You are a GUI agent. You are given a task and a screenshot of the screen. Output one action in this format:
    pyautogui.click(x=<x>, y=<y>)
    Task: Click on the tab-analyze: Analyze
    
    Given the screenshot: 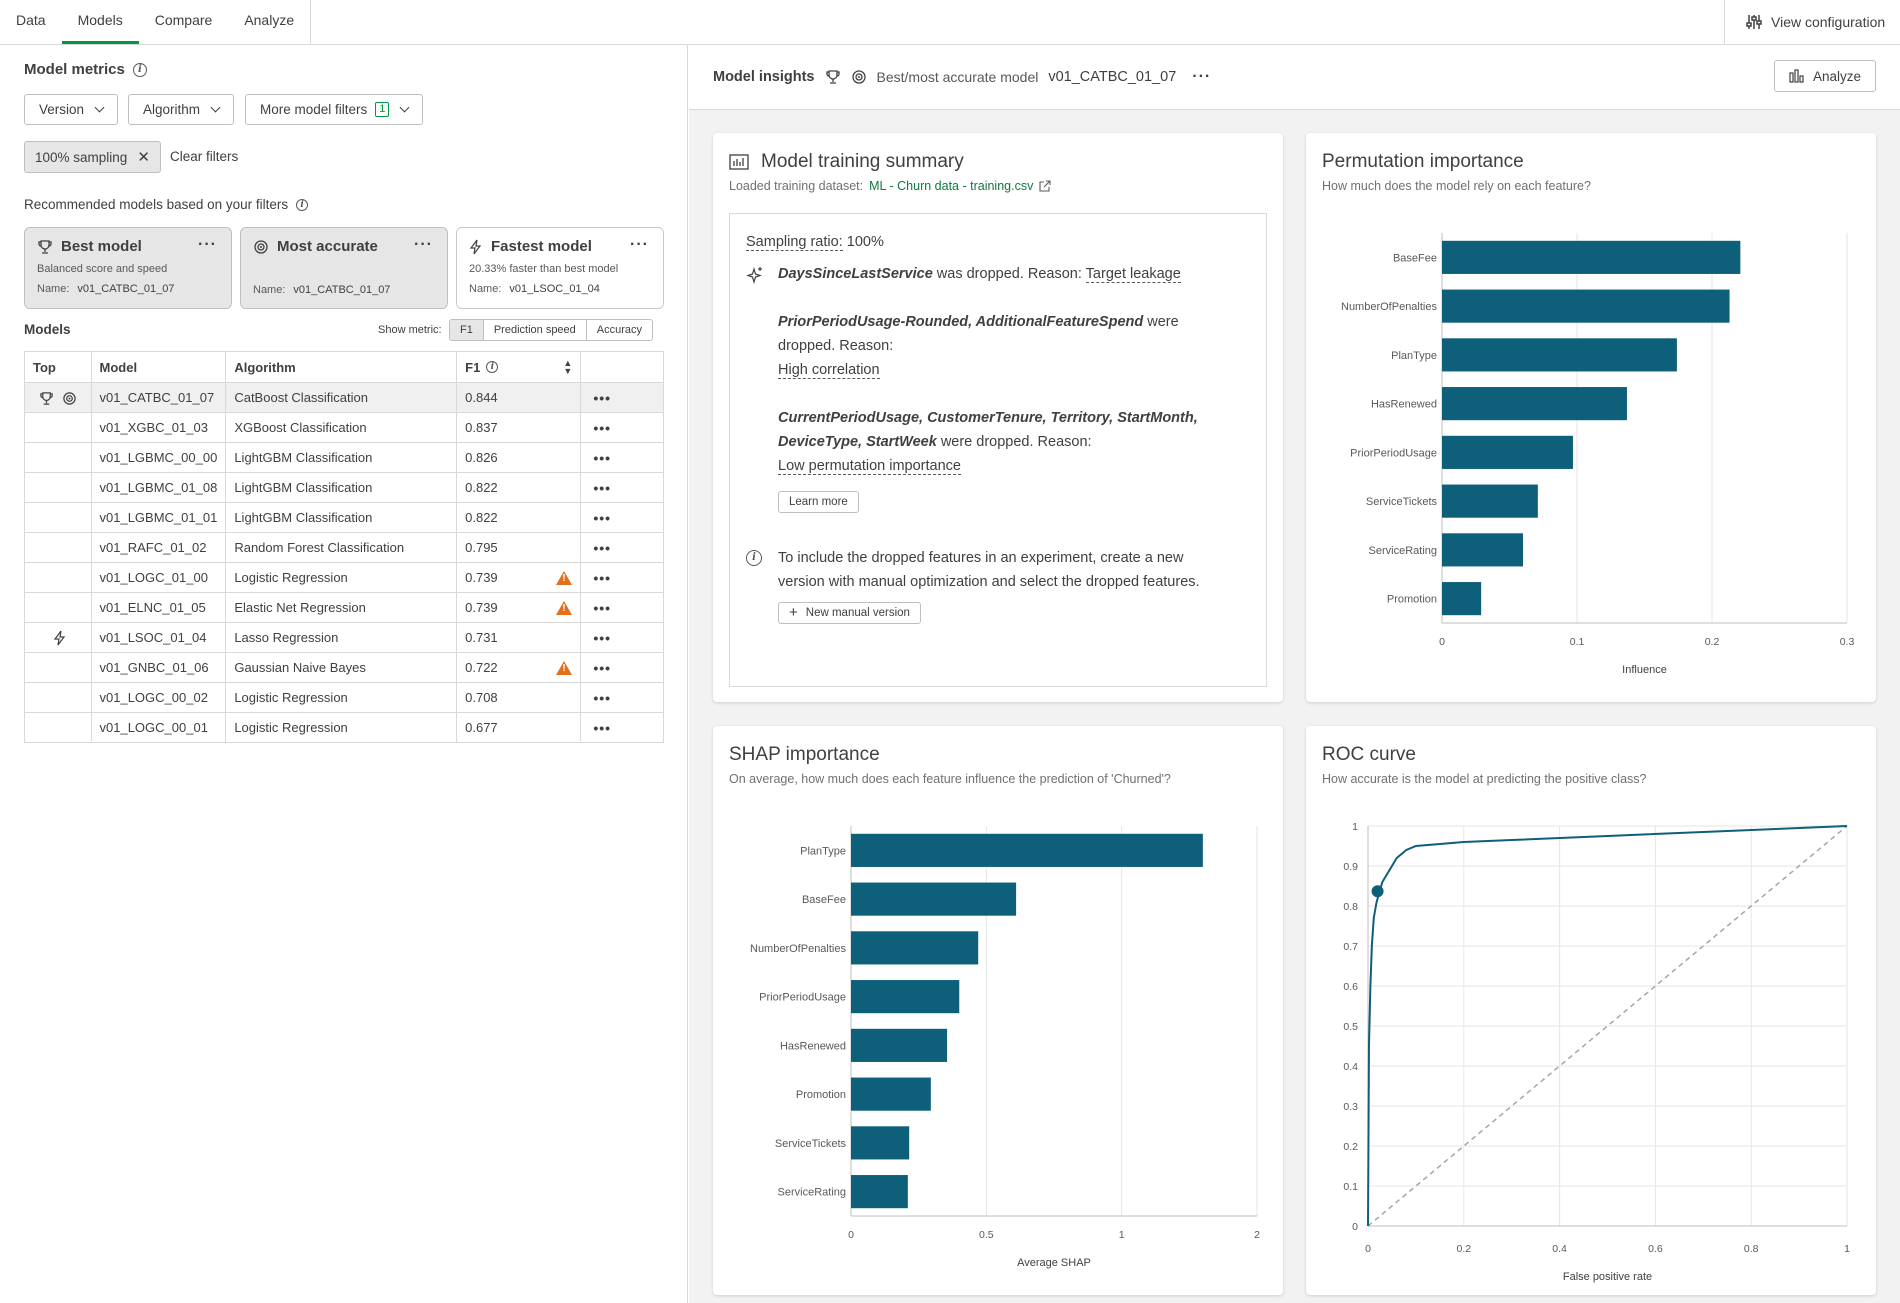 What is the action you would take?
    pyautogui.click(x=269, y=20)
    